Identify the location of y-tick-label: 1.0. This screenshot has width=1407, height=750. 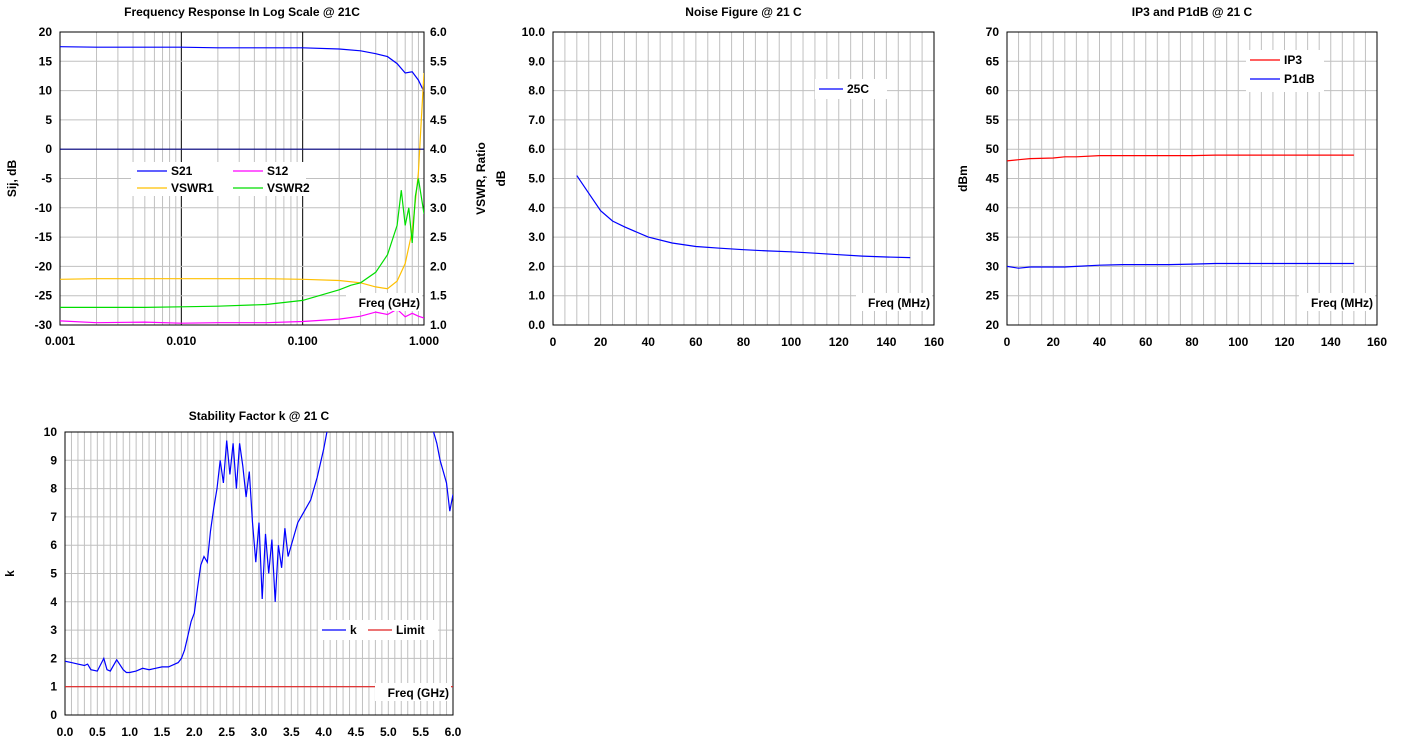
(536, 296).